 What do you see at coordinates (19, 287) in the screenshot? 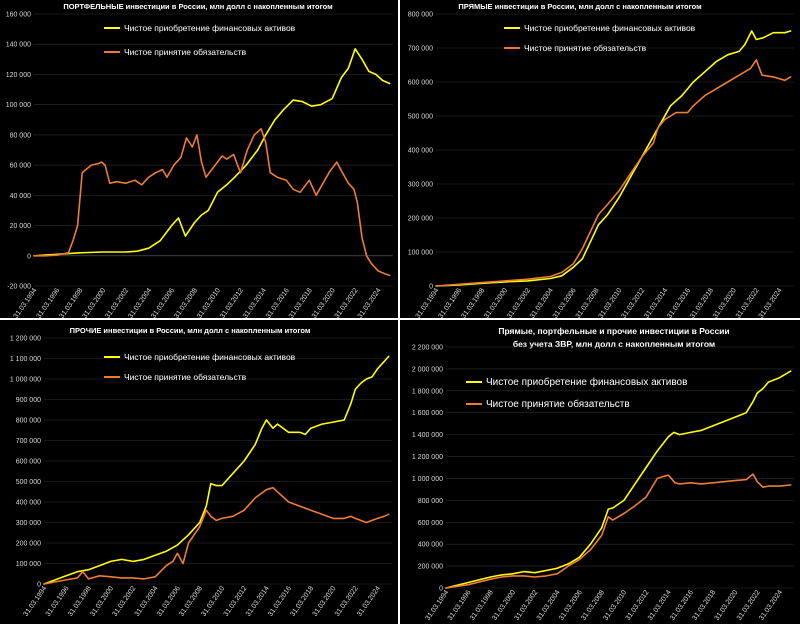
I see `y-tick-label: -20 000` at bounding box center [19, 287].